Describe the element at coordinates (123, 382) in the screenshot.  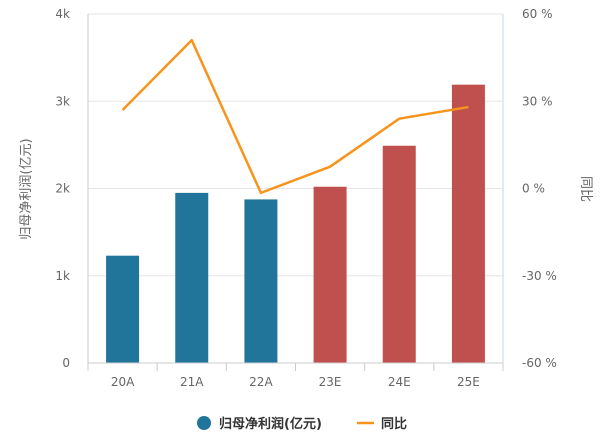
I see `x-axis-tick-label: 20A` at that location.